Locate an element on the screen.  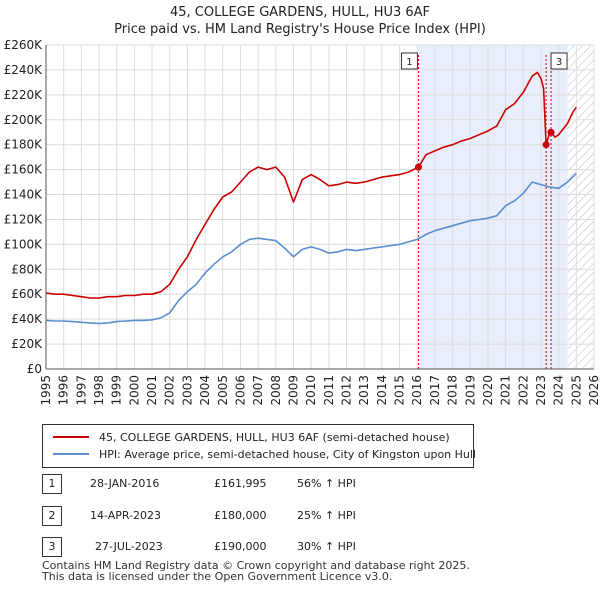
sale-label-text: 1 is located at coordinates (409, 62).